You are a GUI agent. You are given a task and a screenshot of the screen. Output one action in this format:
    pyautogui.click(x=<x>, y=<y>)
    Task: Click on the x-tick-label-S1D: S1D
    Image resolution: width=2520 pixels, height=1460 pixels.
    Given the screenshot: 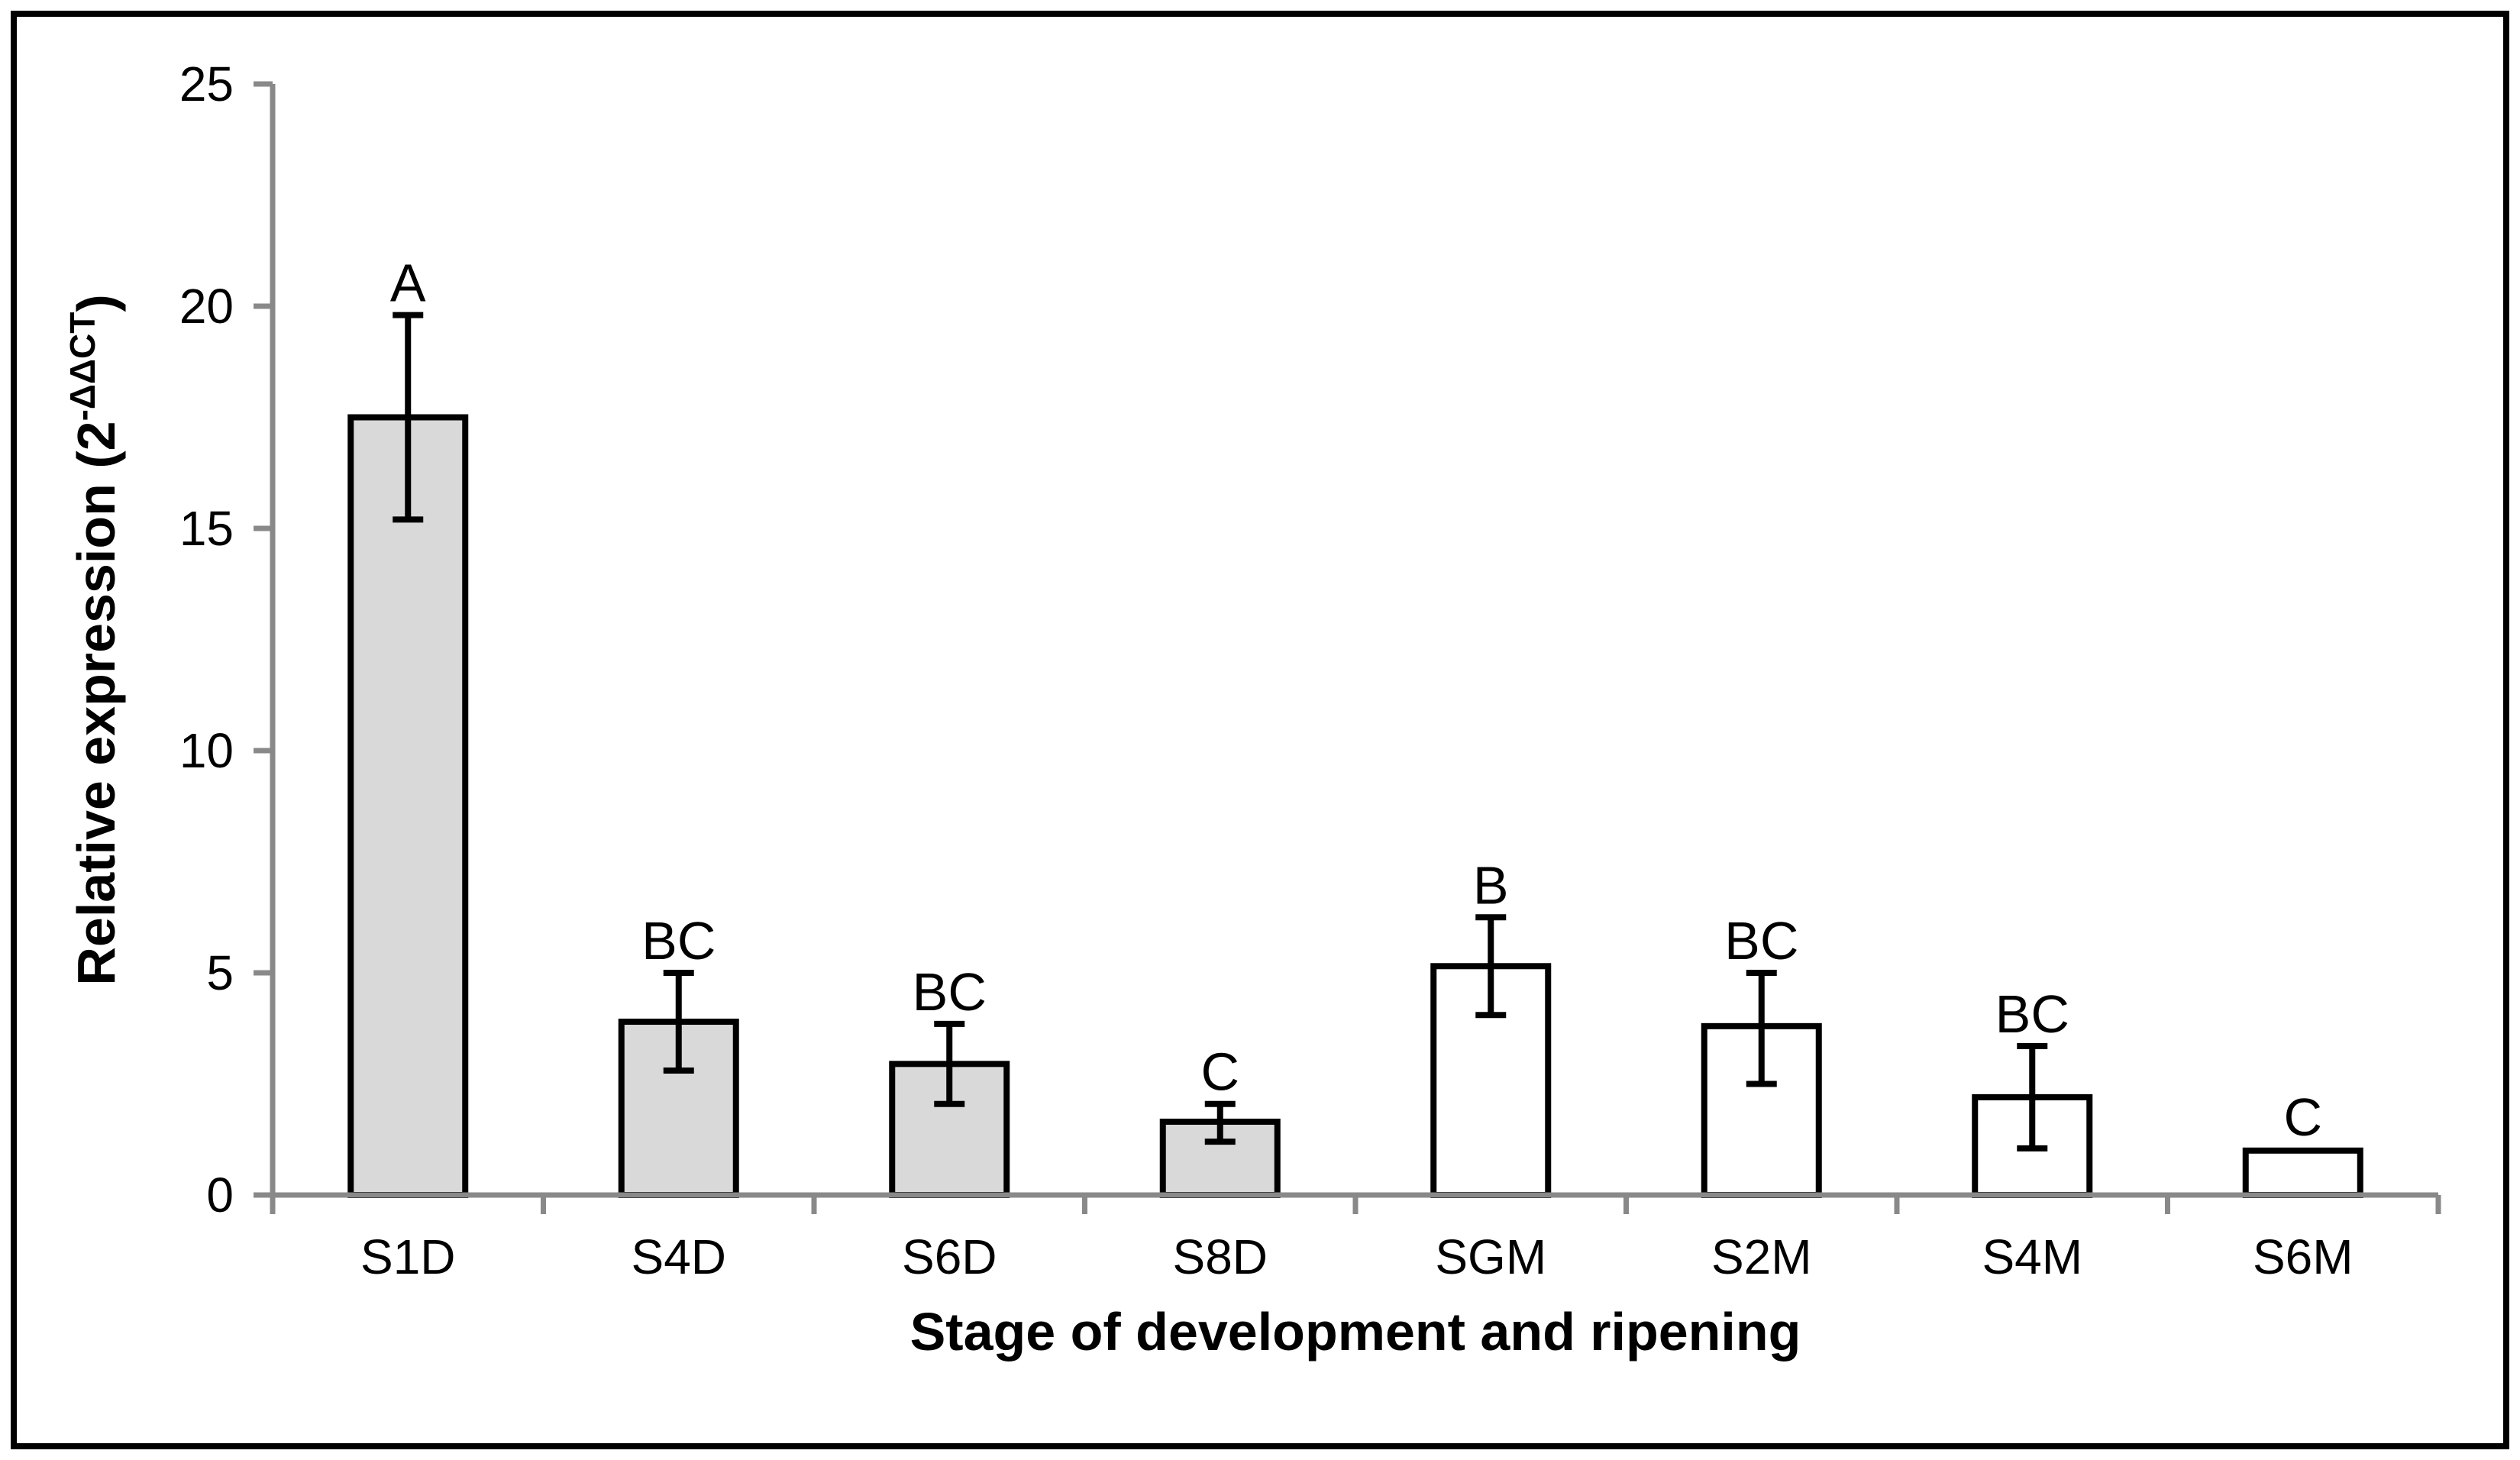 What is the action you would take?
    pyautogui.click(x=408, y=1256)
    